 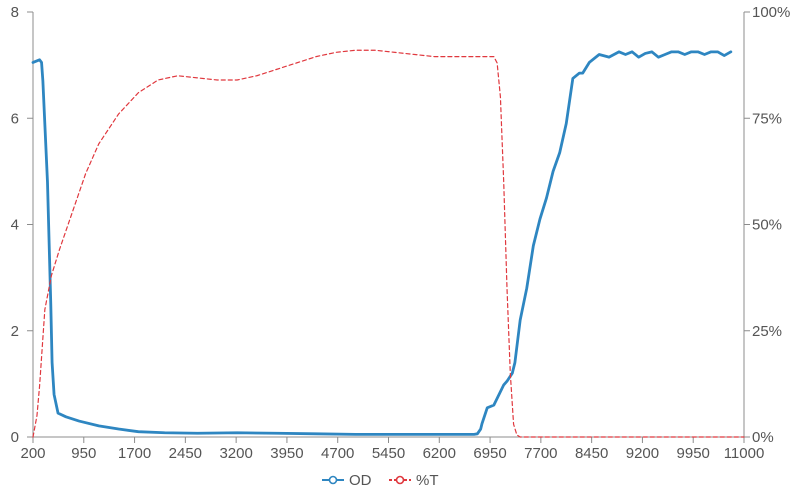 What do you see at coordinates (744, 453) in the screenshot?
I see `x-tick-label: 11000` at bounding box center [744, 453].